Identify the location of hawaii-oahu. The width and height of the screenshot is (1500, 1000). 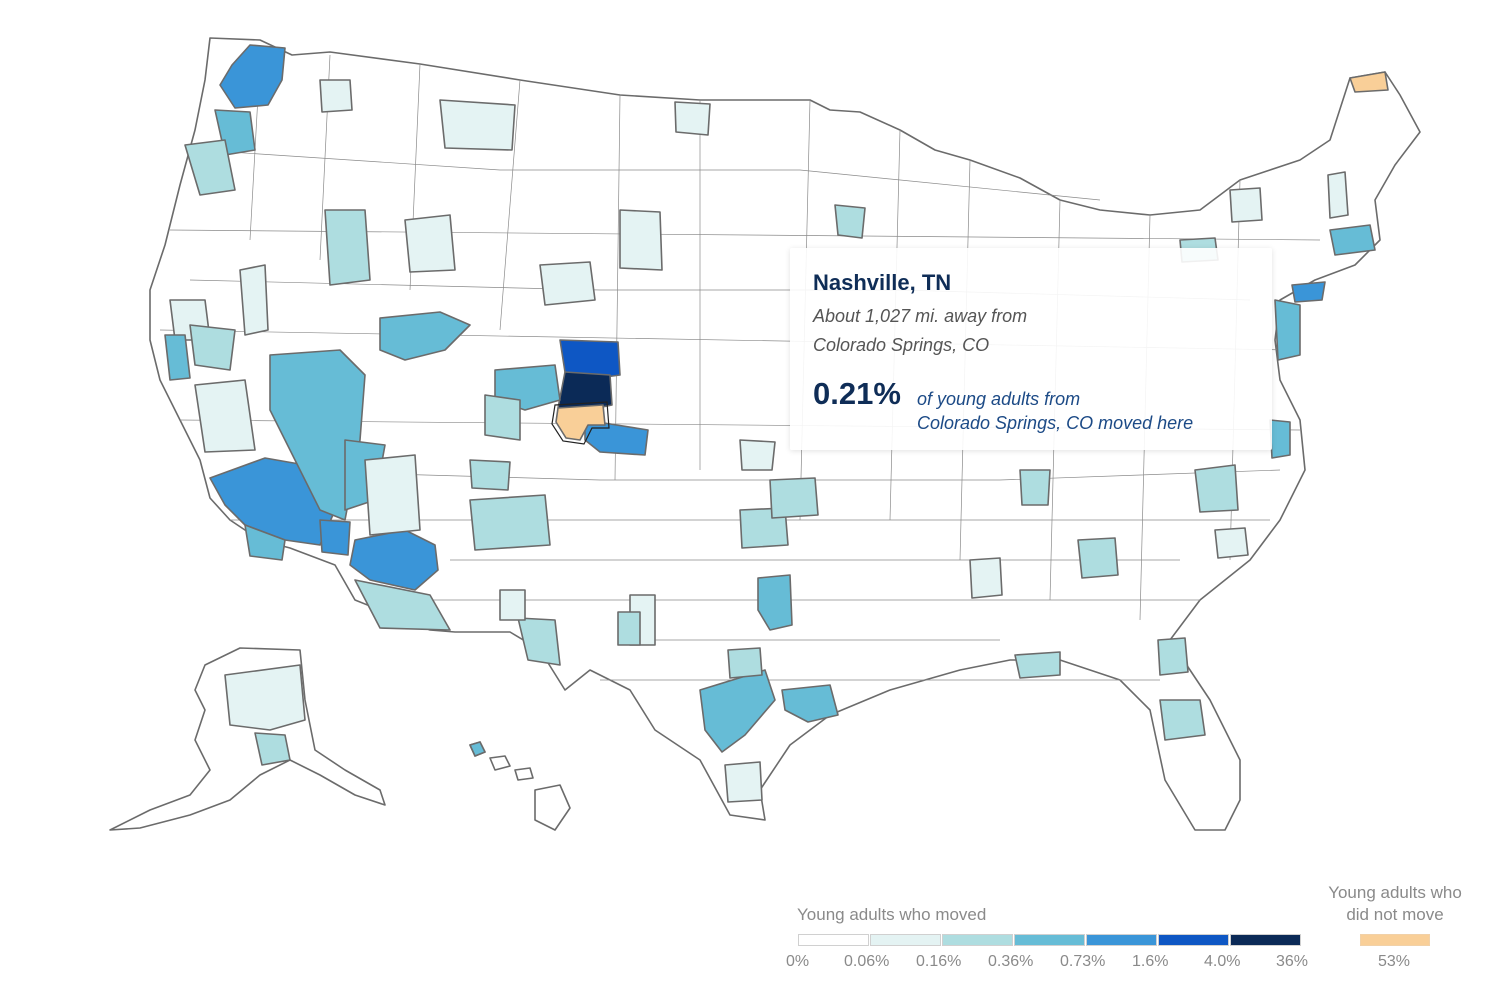
(477, 749).